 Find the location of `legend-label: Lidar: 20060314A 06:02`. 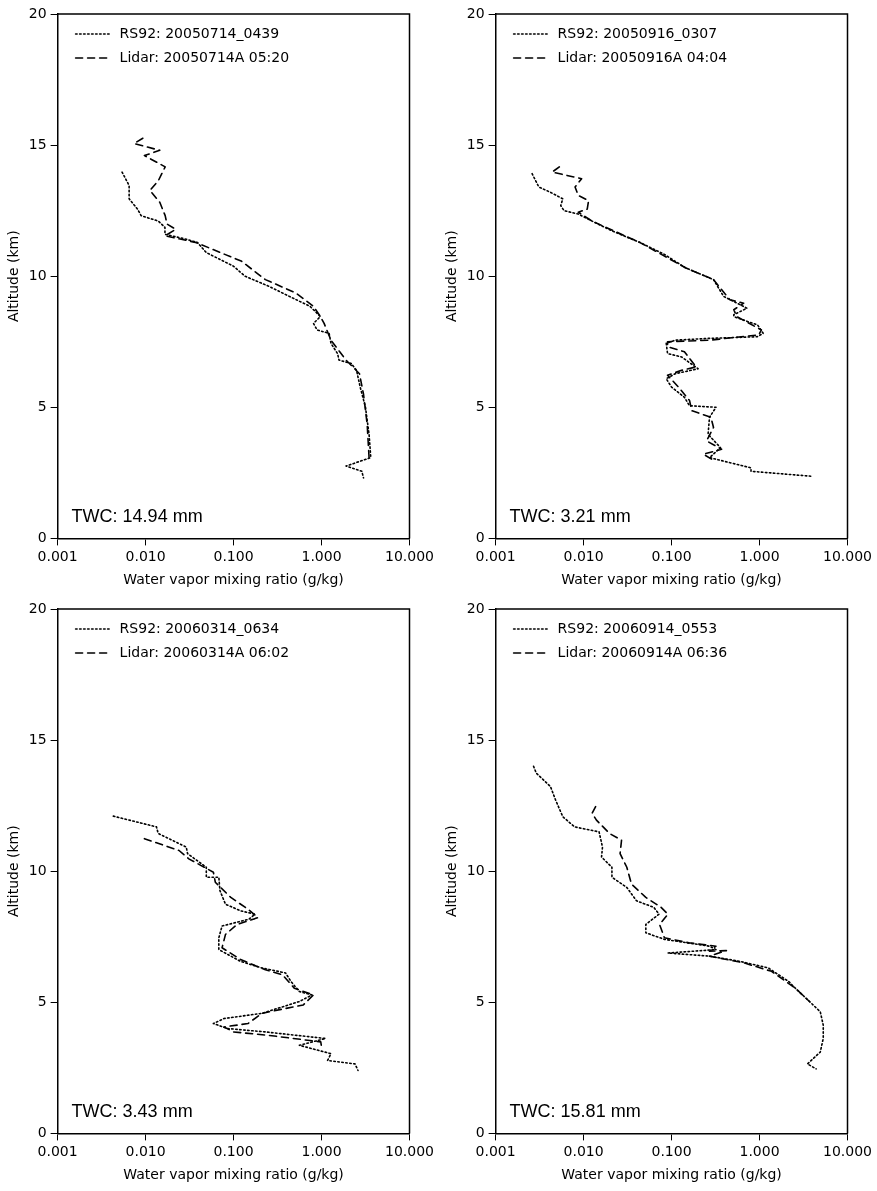

legend-label: Lidar: 20060314A 06:02 is located at coordinates (204, 651).